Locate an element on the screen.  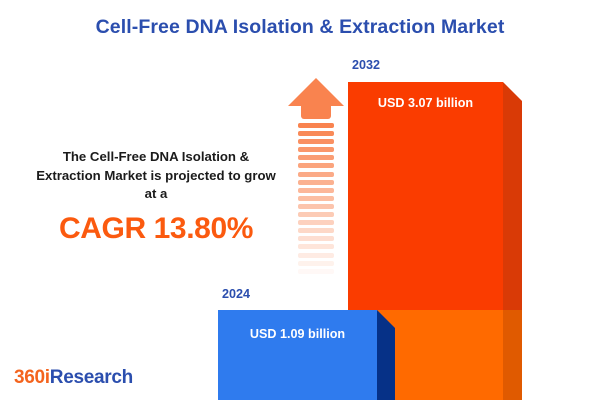
bar-2024-year-label: 2024 is located at coordinates (236, 294).